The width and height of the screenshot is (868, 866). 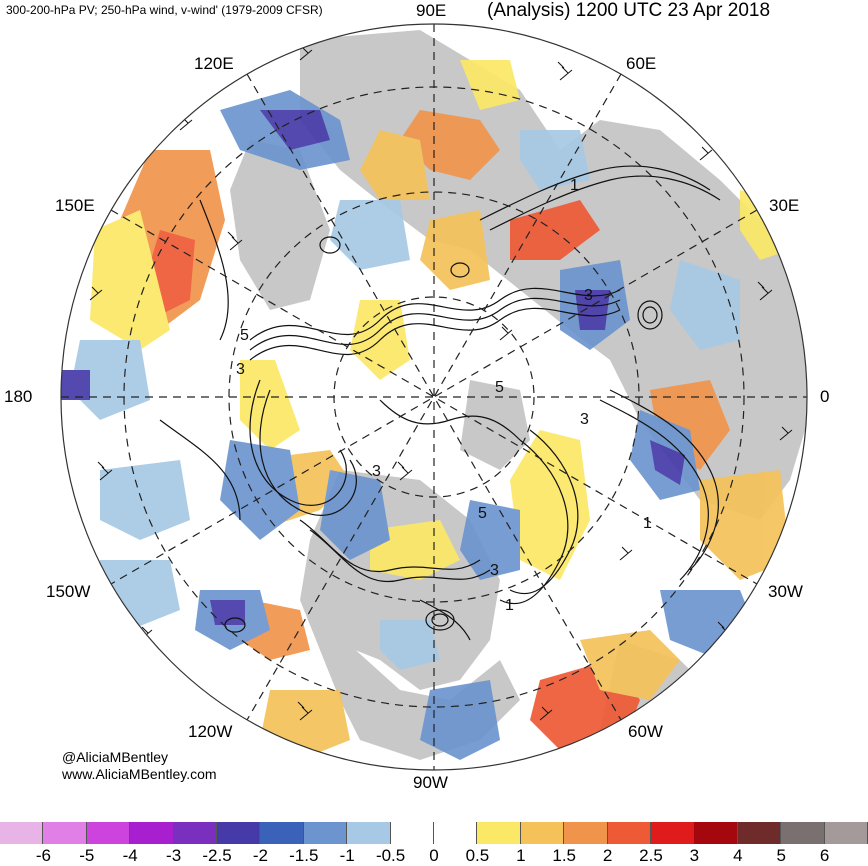 I want to click on colorbar-label: -3, so click(x=174, y=855).